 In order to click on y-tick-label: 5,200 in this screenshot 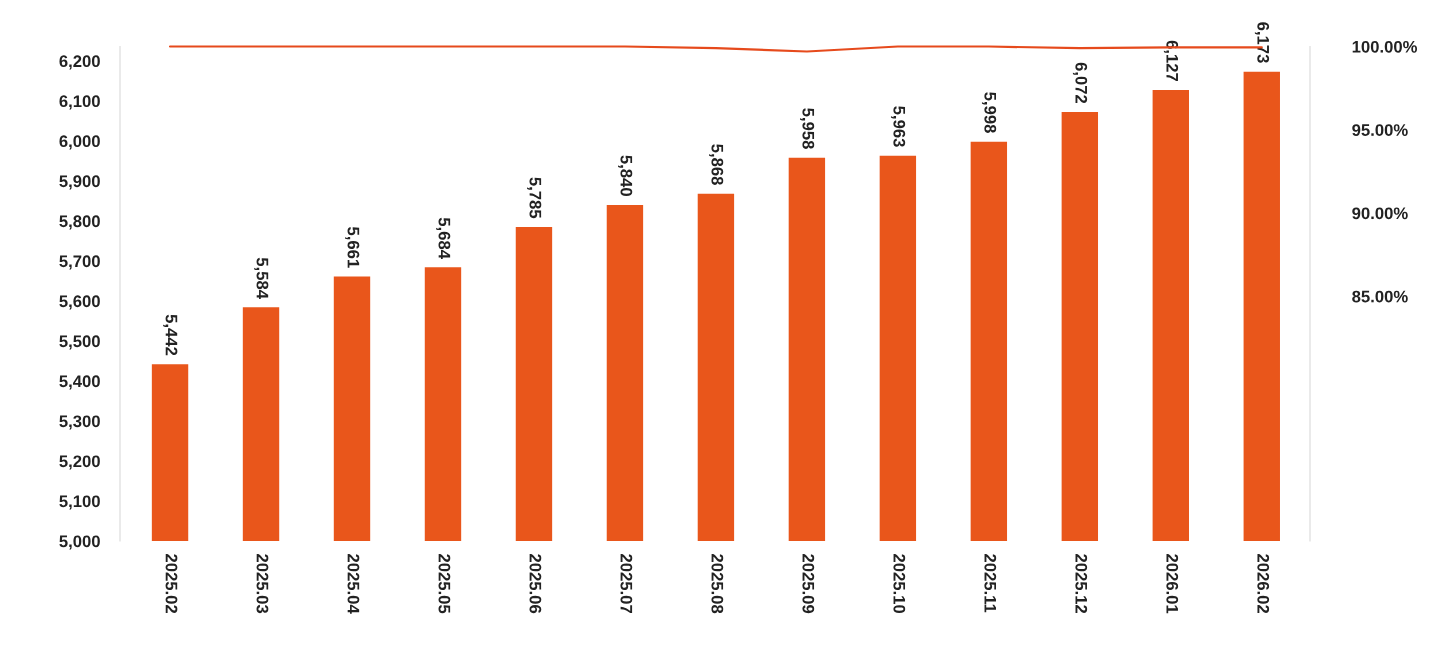, I will do `click(79, 462)`.